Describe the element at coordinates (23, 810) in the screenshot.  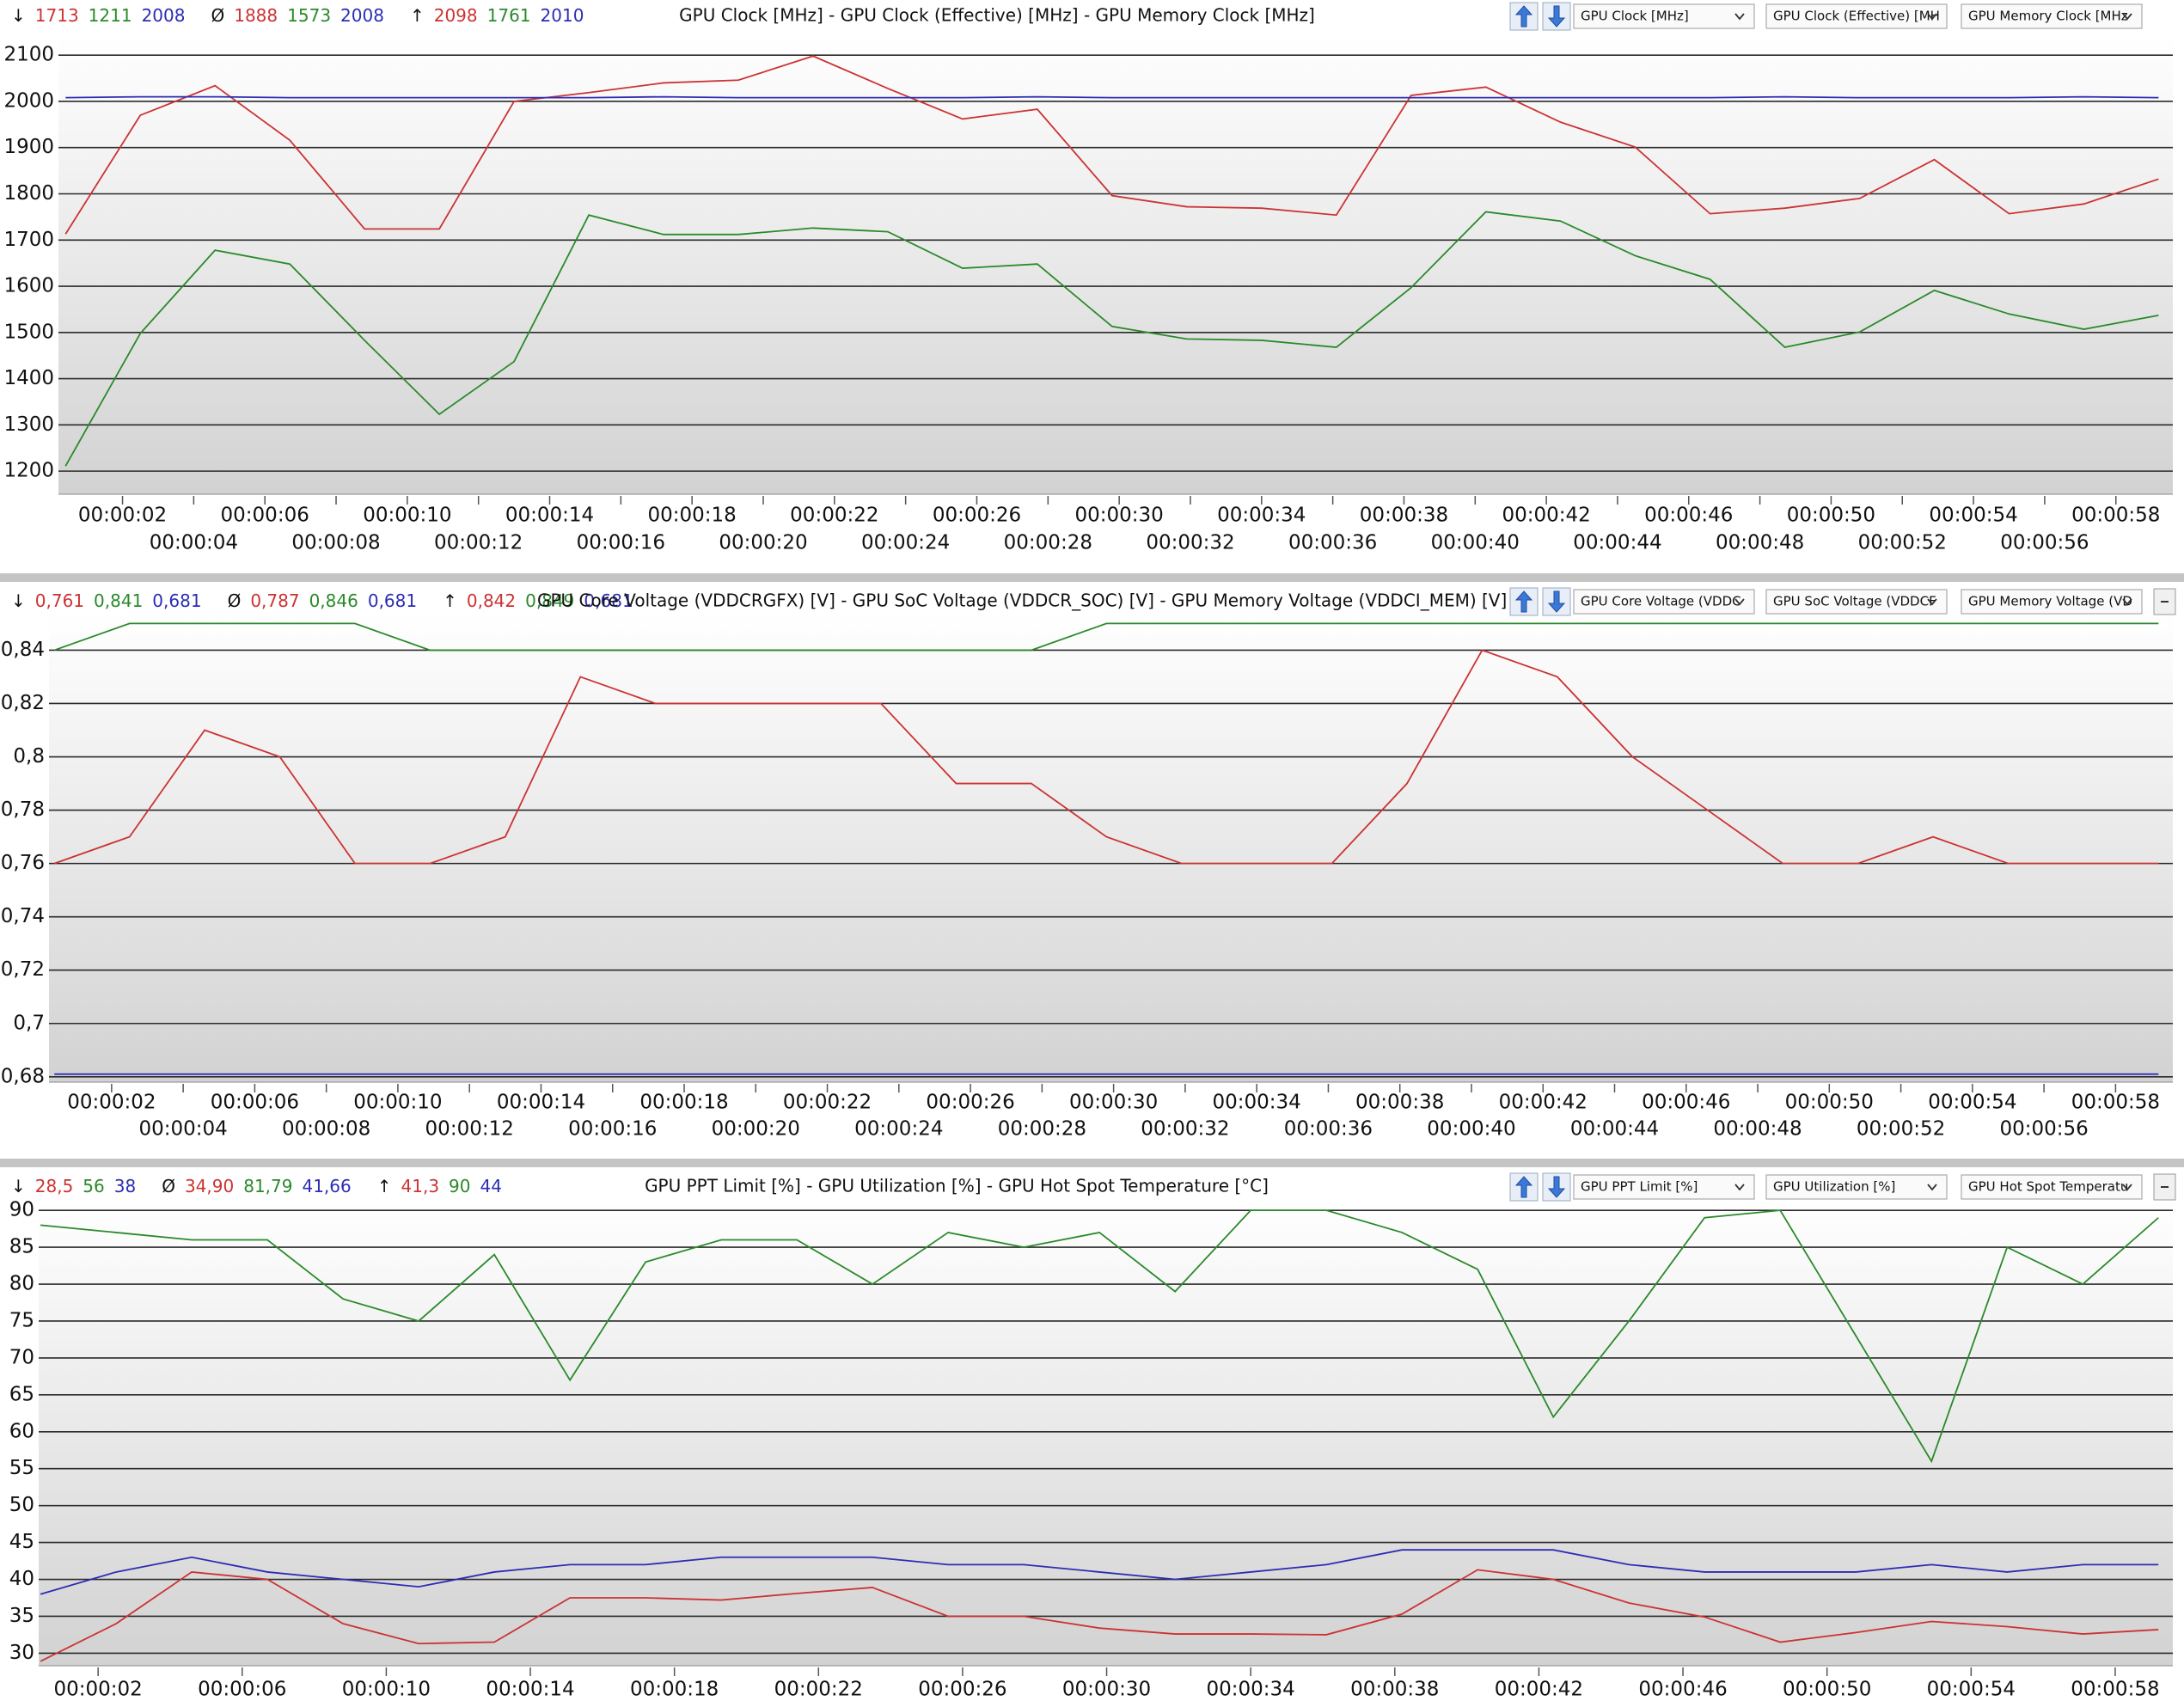
I see `y-tick-label: 0,78` at that location.